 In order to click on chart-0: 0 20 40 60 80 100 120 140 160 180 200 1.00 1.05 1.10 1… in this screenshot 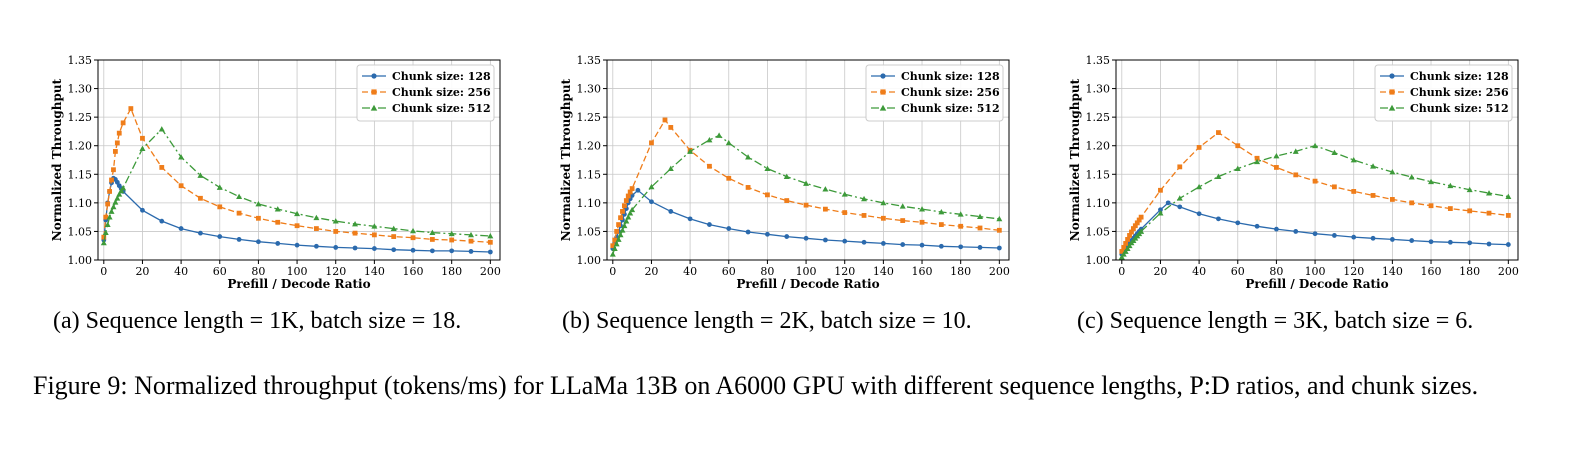, I will do `click(275, 172)`.